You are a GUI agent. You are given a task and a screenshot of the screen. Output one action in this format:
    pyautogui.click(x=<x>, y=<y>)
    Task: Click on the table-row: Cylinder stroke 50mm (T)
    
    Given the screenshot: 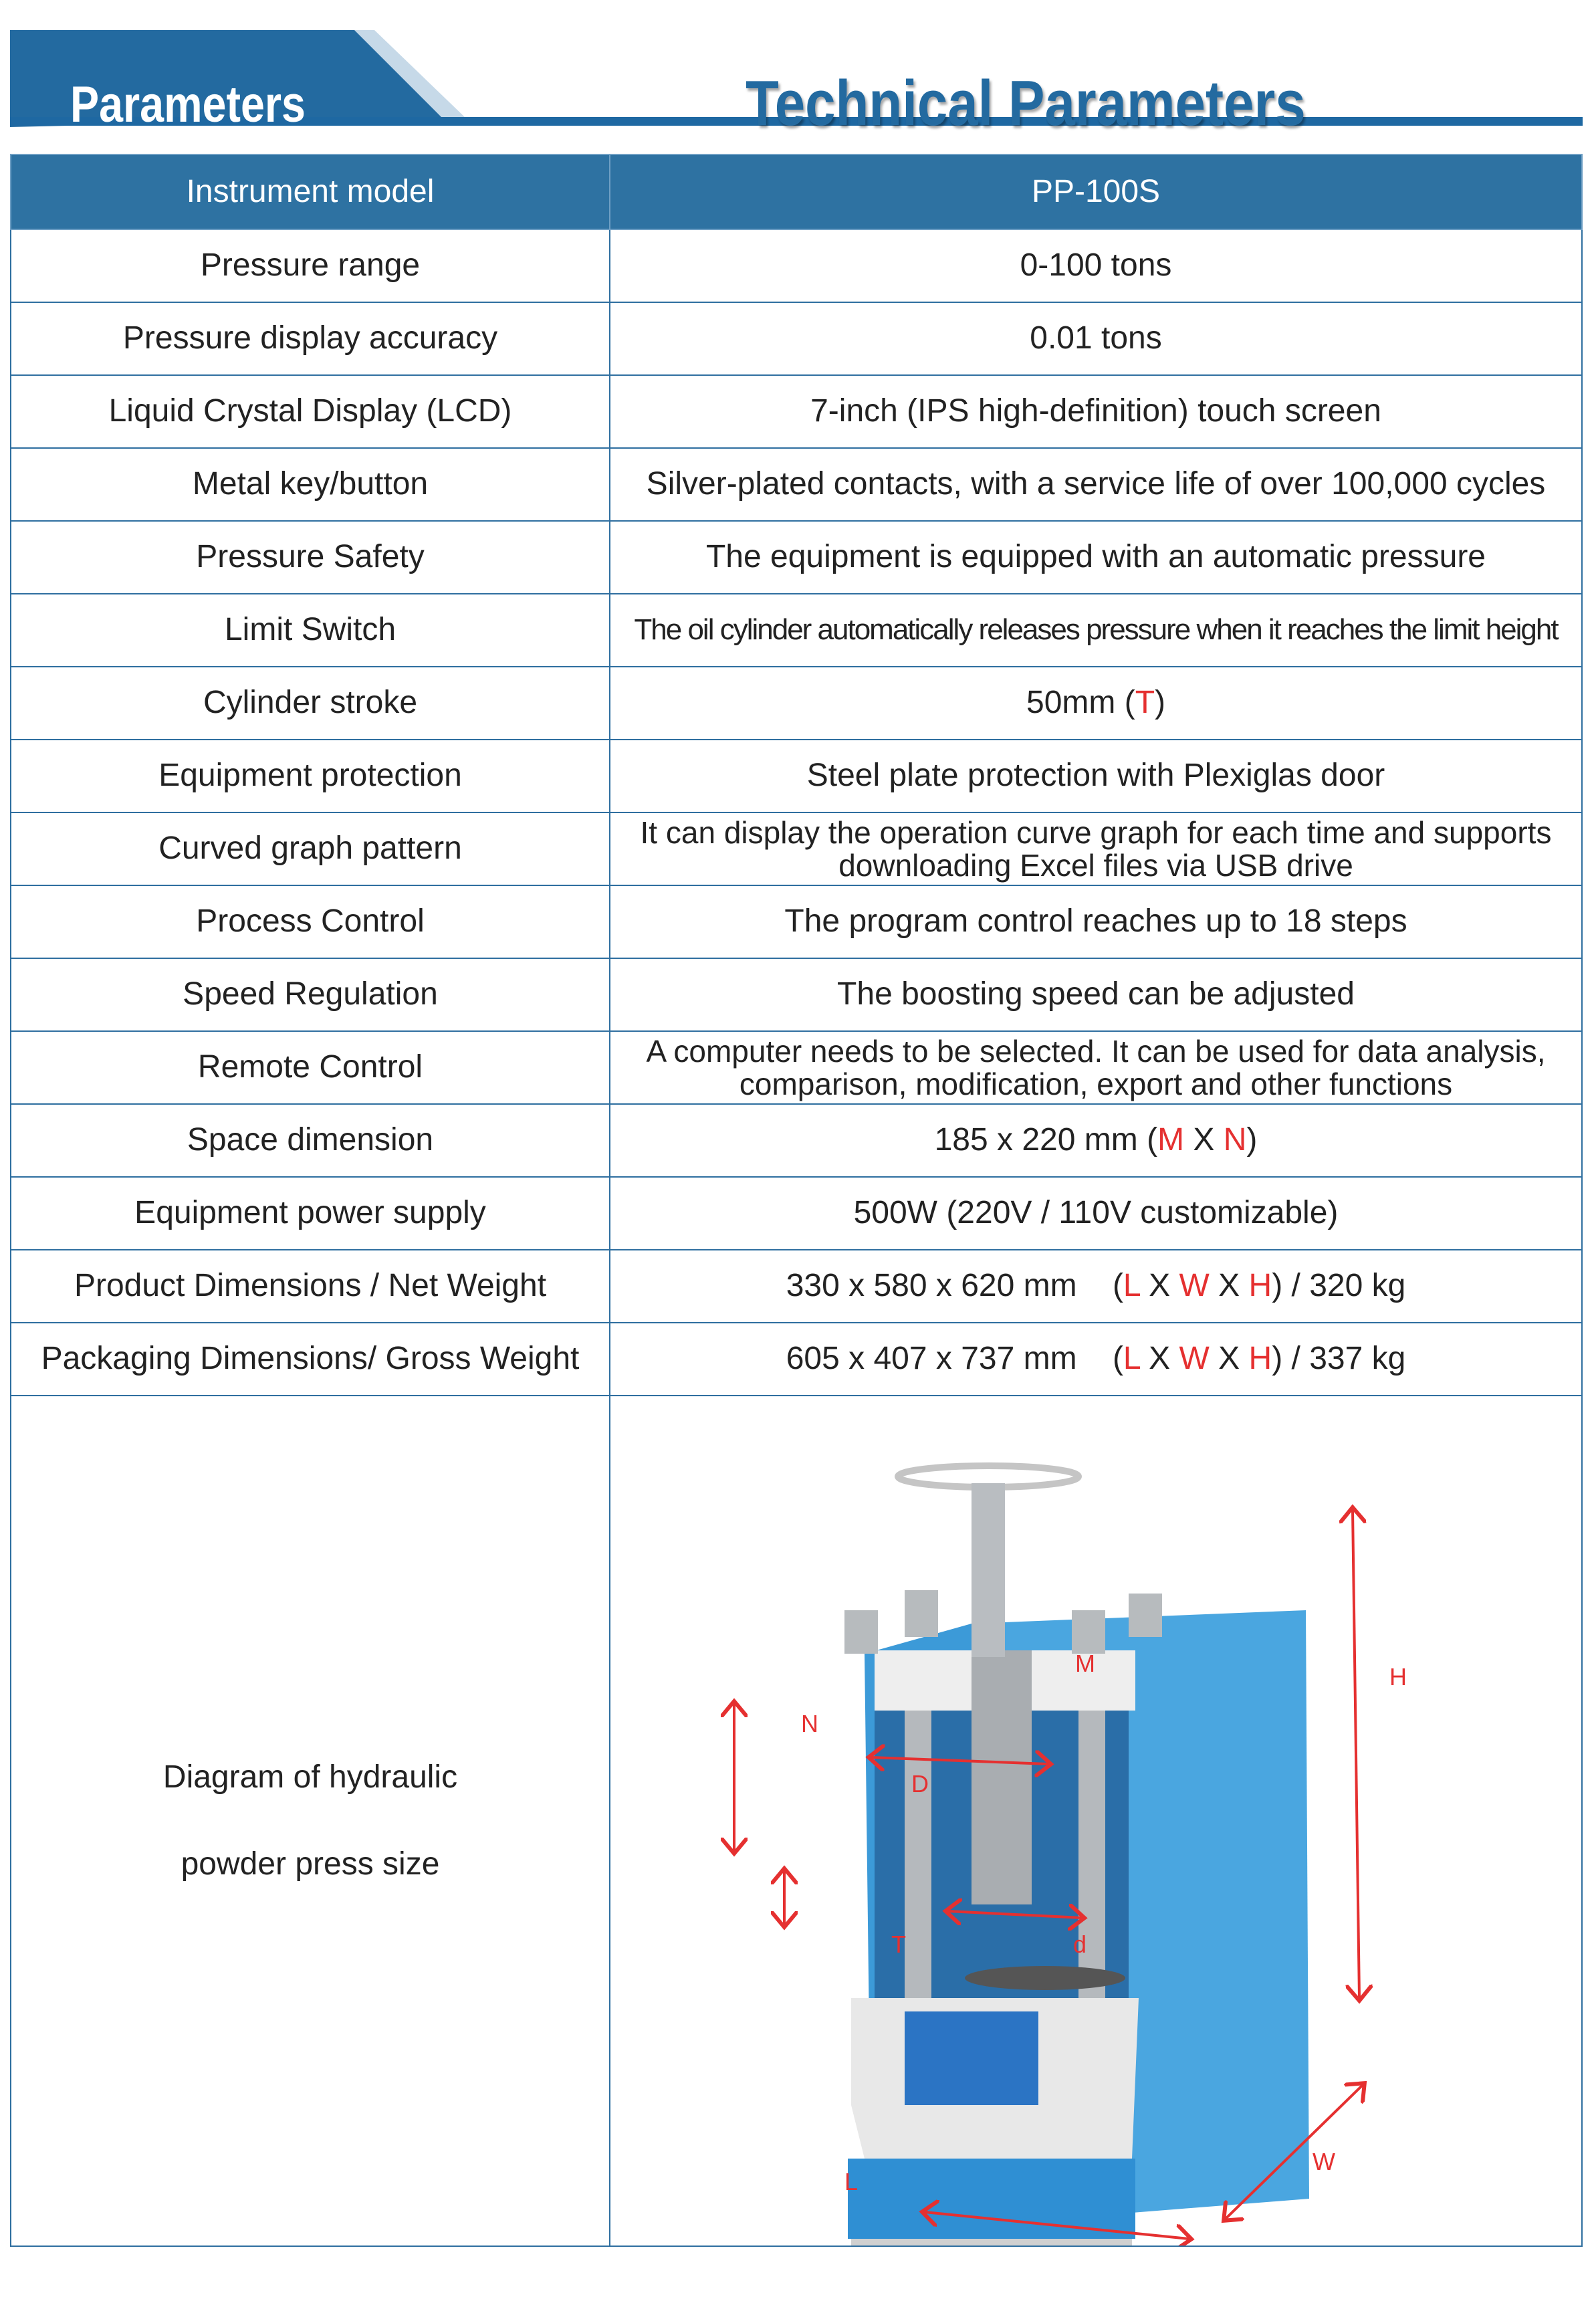 What is the action you would take?
    pyautogui.click(x=796, y=703)
    